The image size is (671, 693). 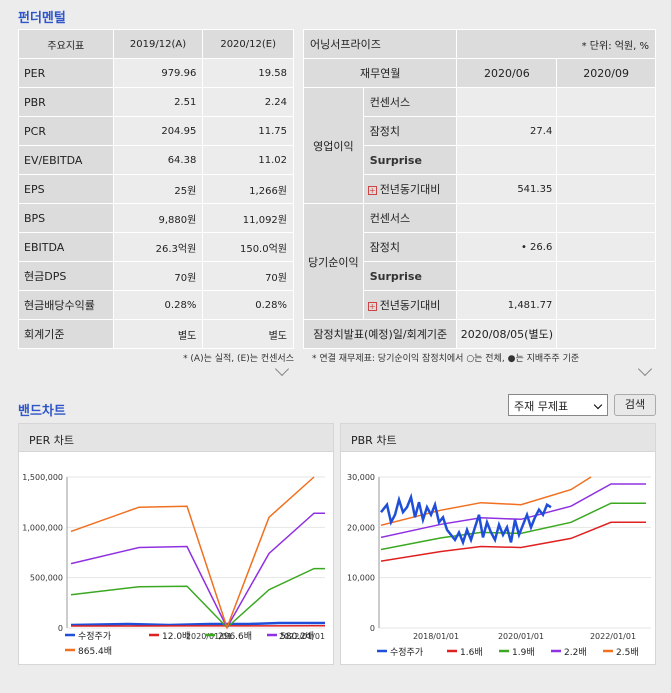 What do you see at coordinates (66, 334) in the screenshot?
I see `row-label: 회계기준` at bounding box center [66, 334].